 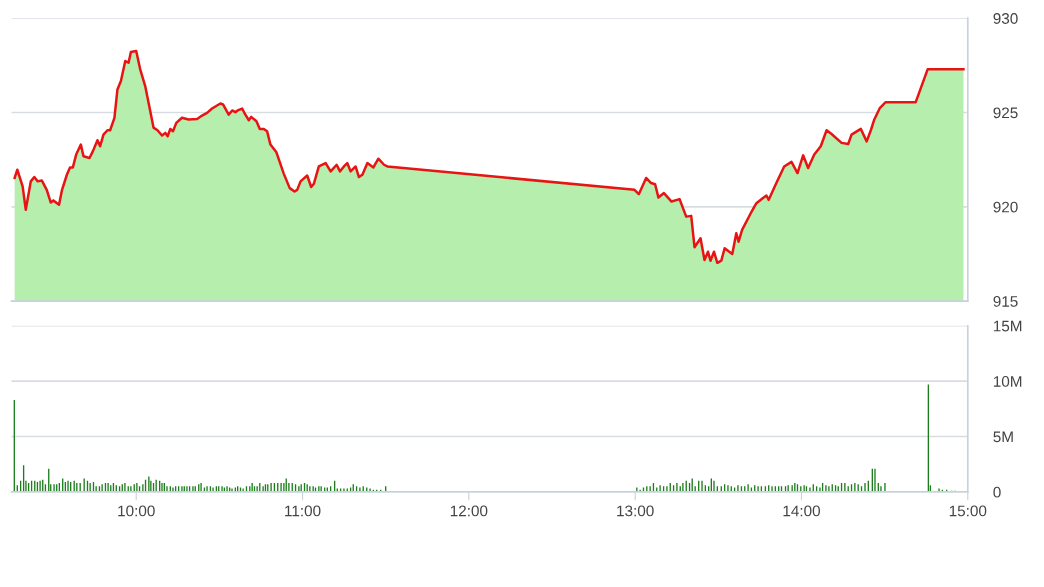 What do you see at coordinates (1005, 113) in the screenshot?
I see `y-tick-label: 925` at bounding box center [1005, 113].